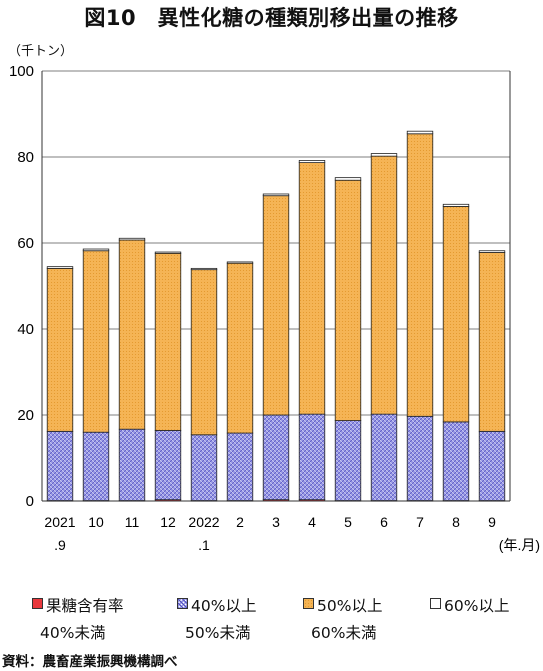  Describe the element at coordinates (420, 522) in the screenshot. I see `x-tick-label: 7` at that location.